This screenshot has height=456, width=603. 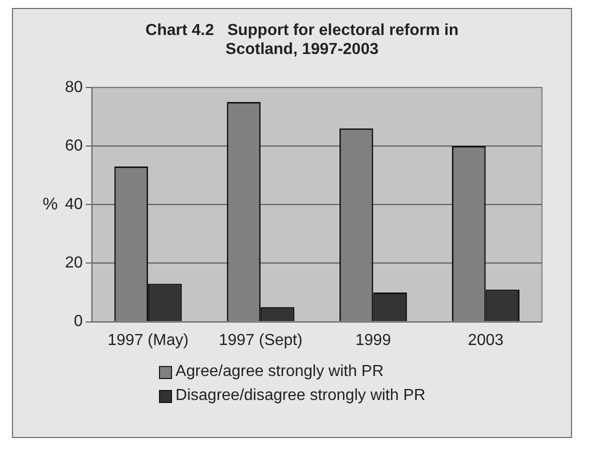 I want to click on x-tick-label: 1997 (Sept), so click(x=260, y=340).